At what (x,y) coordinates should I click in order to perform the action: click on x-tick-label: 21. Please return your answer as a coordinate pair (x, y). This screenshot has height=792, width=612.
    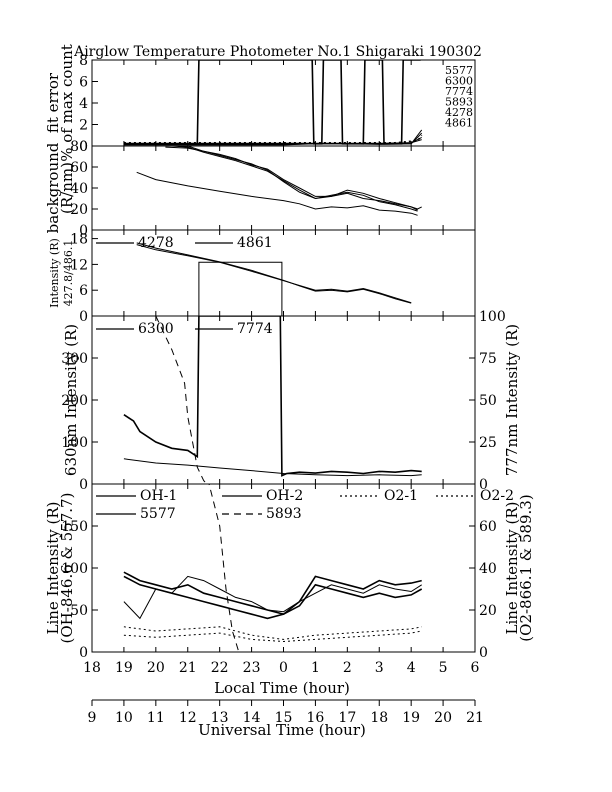
    Looking at the image, I should click on (188, 668).